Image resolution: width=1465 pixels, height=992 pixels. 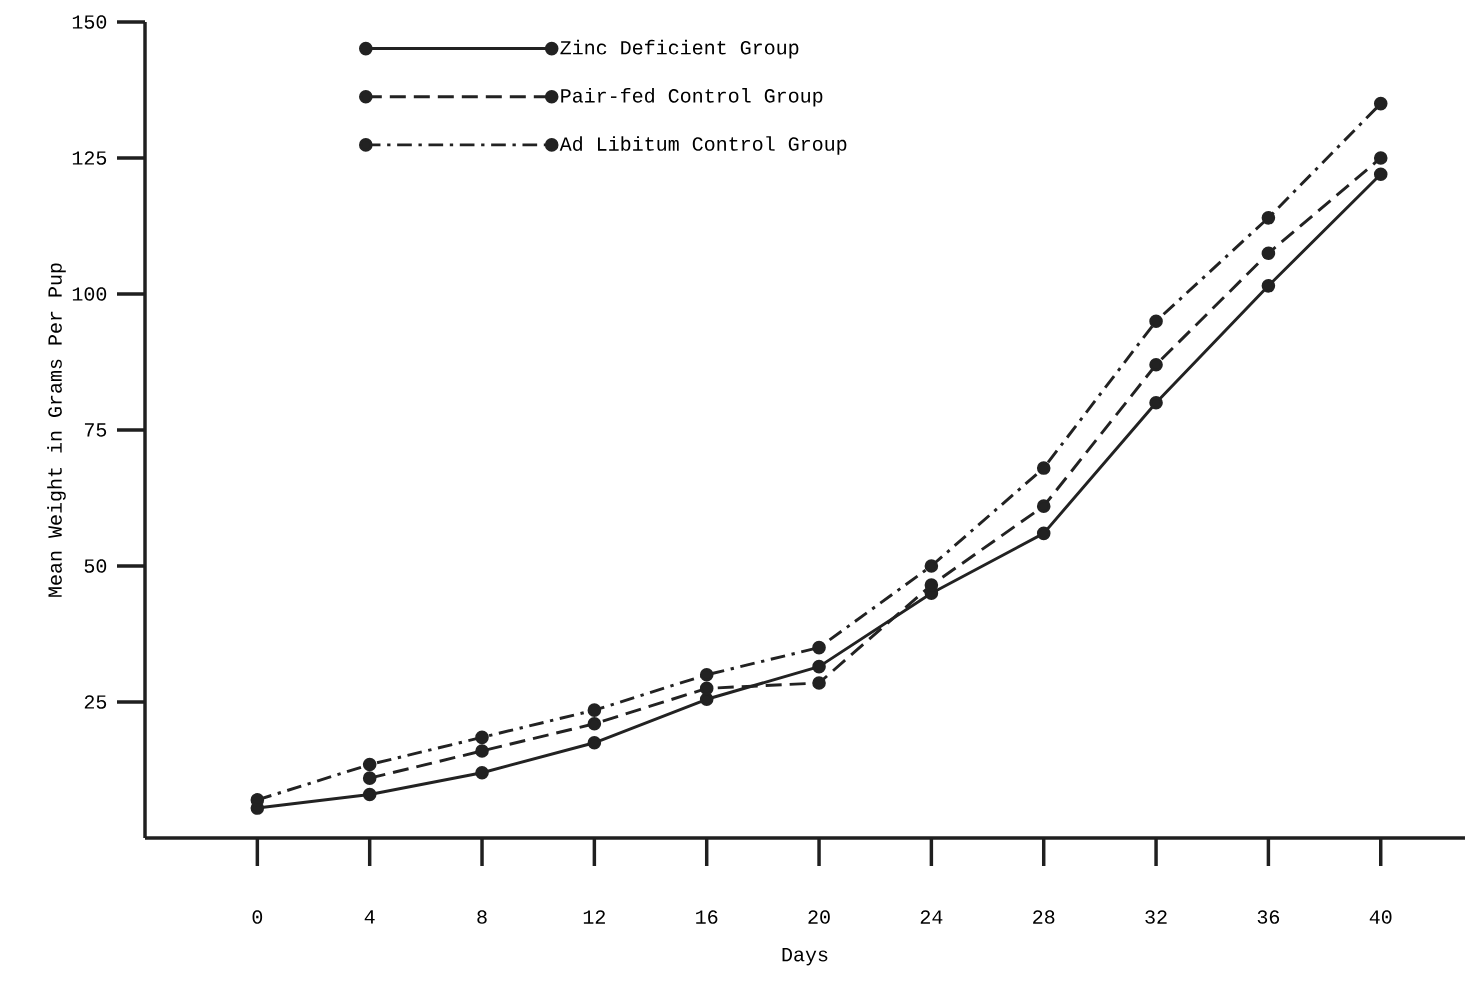 What do you see at coordinates (89, 22) in the screenshot?
I see `y-tick-label: 150` at bounding box center [89, 22].